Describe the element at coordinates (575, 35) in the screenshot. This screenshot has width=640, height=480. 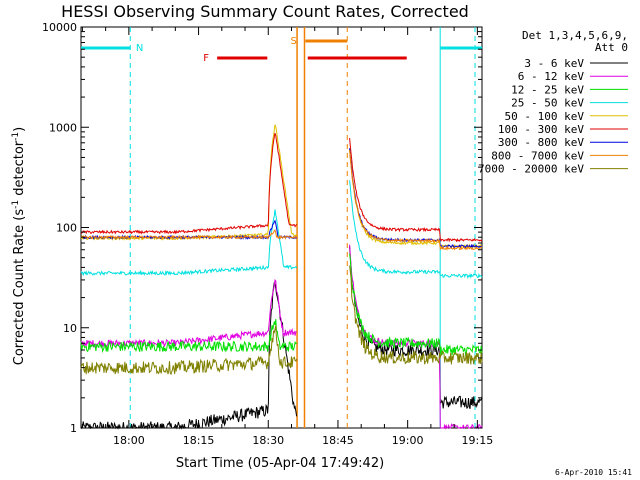
I see `legend-header-detectors: Det 1,3,4,5,6,9,` at that location.